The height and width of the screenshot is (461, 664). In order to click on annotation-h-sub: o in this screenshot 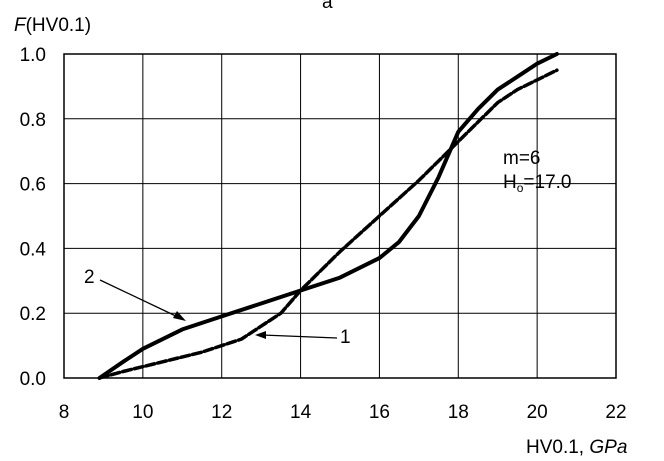, I will do `click(520, 188)`.